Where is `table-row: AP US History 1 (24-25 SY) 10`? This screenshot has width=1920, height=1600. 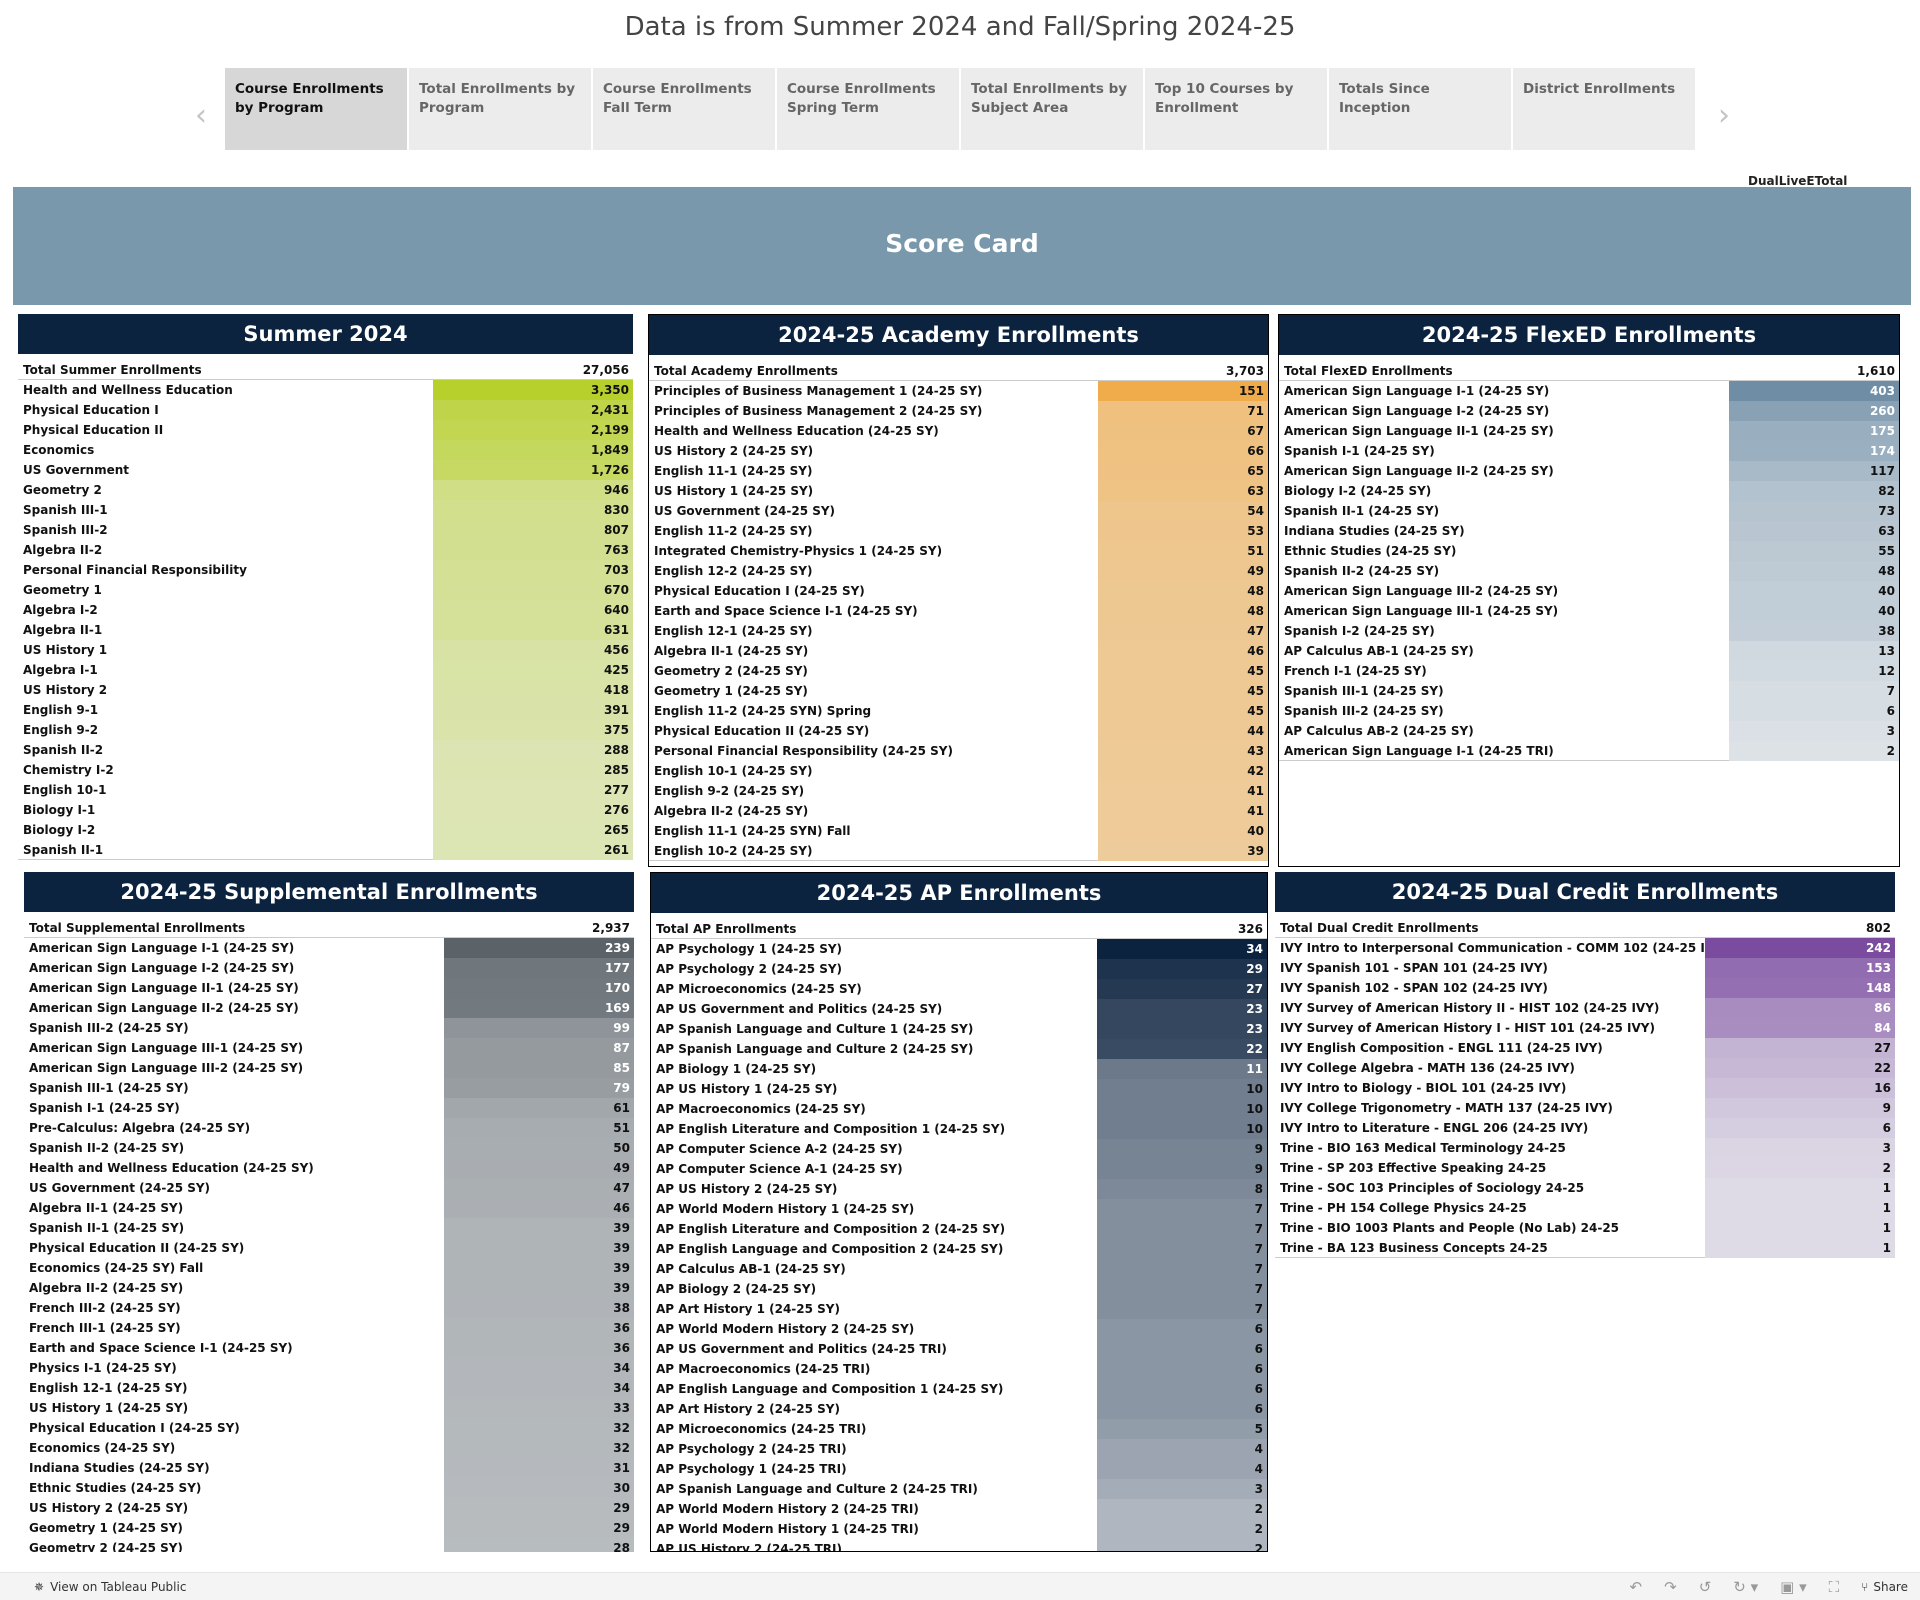
table-row: AP US History 1 (24-25 SY) 10 is located at coordinates (959, 1089).